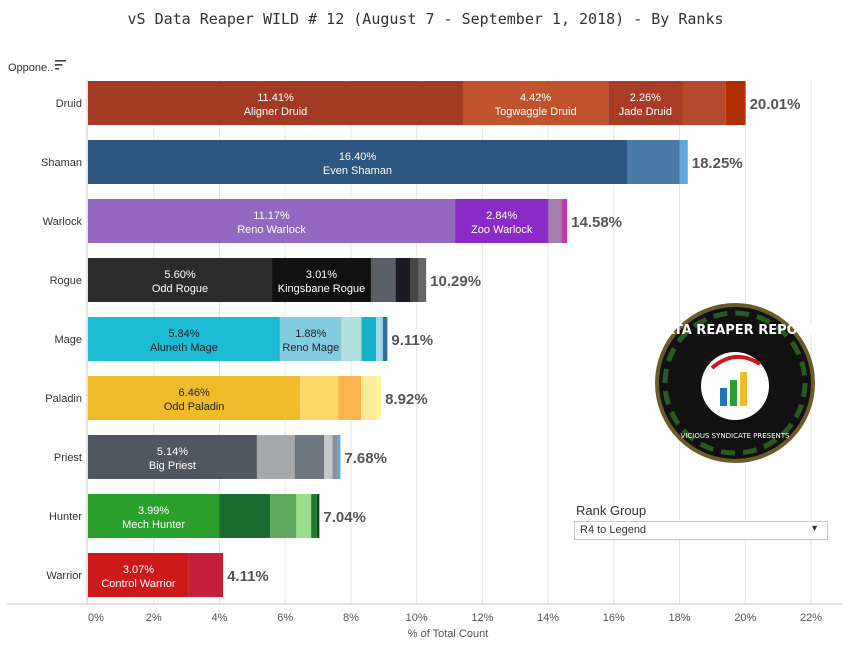  I want to click on bar-total-label: 18.25%, so click(717, 163).